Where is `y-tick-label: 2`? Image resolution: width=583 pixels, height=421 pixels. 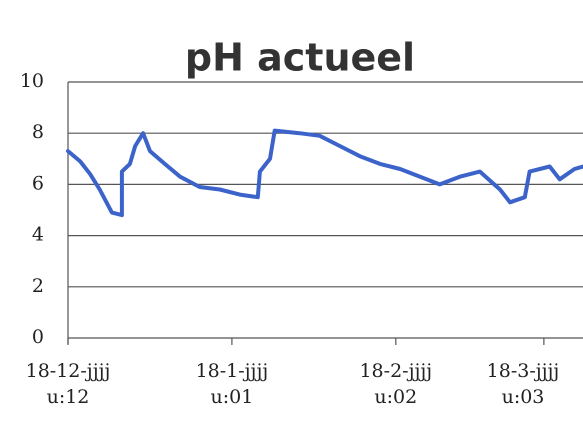 y-tick-label: 2 is located at coordinates (38, 286).